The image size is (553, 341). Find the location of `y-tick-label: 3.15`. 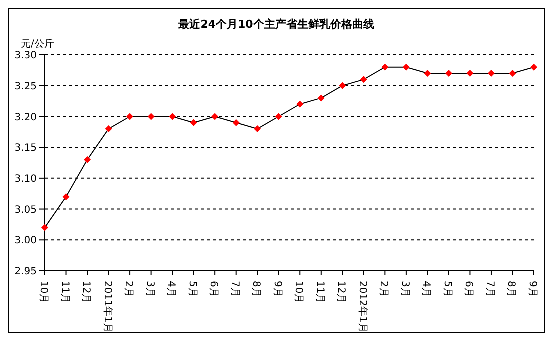

y-tick-label: 3.15 is located at coordinates (25, 148).